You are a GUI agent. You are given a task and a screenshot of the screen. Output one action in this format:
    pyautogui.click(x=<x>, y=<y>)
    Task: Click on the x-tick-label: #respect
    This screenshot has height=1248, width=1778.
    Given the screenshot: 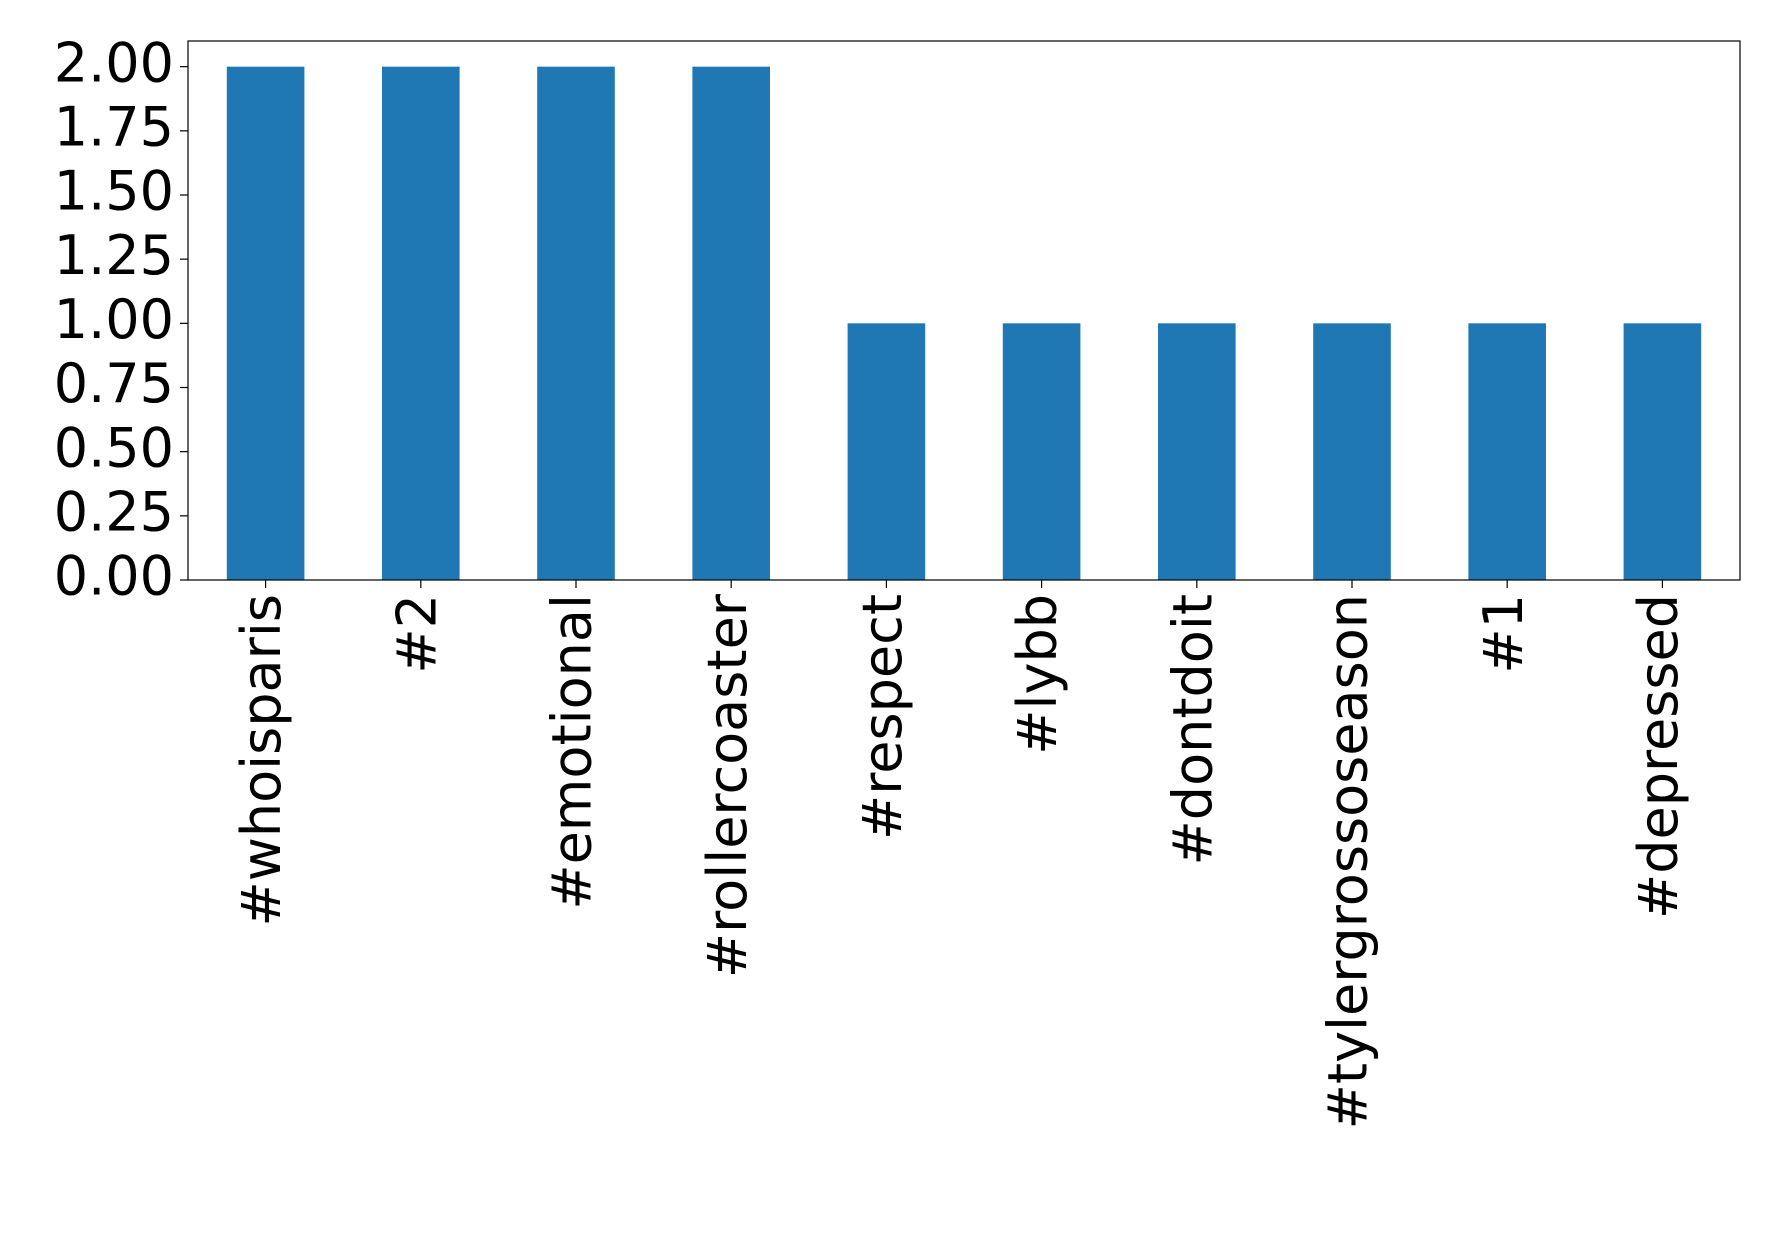 What is the action you would take?
    pyautogui.click(x=882, y=717)
    